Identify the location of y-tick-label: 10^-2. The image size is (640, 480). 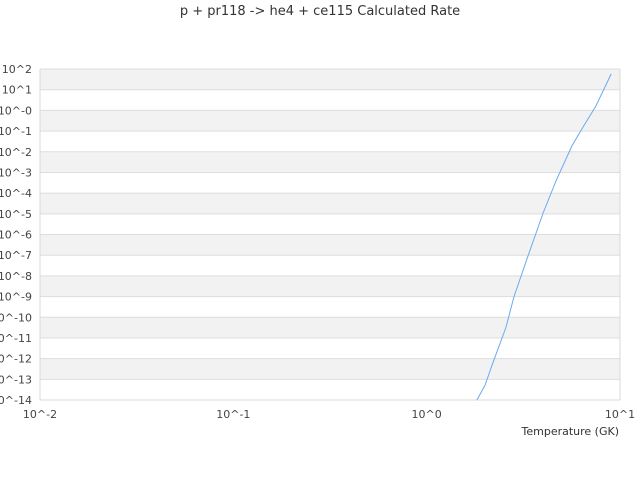
(16, 152).